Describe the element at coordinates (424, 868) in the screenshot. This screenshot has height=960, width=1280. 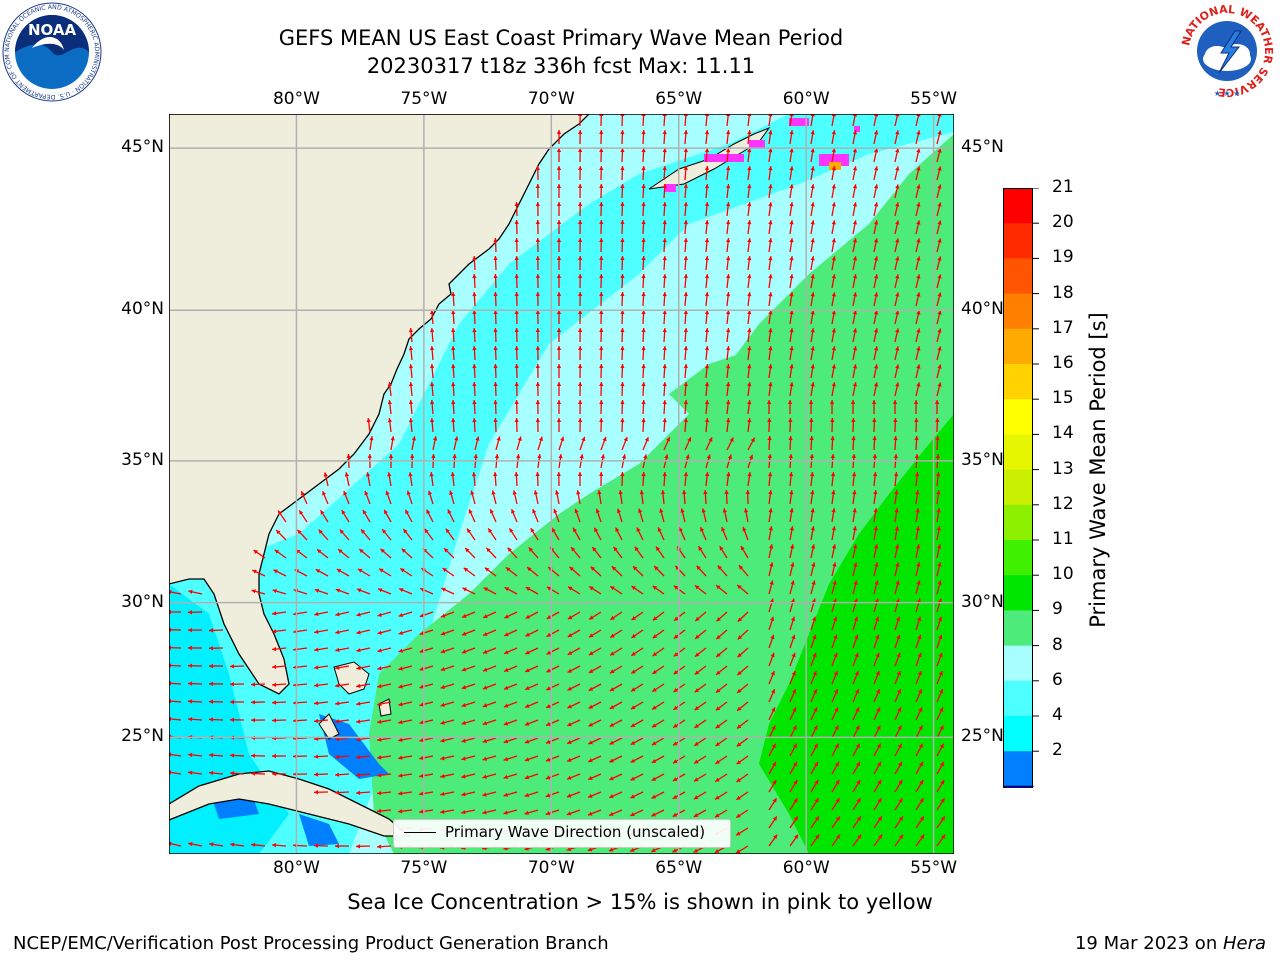
I see `lon-label-bottom: 75°W` at that location.